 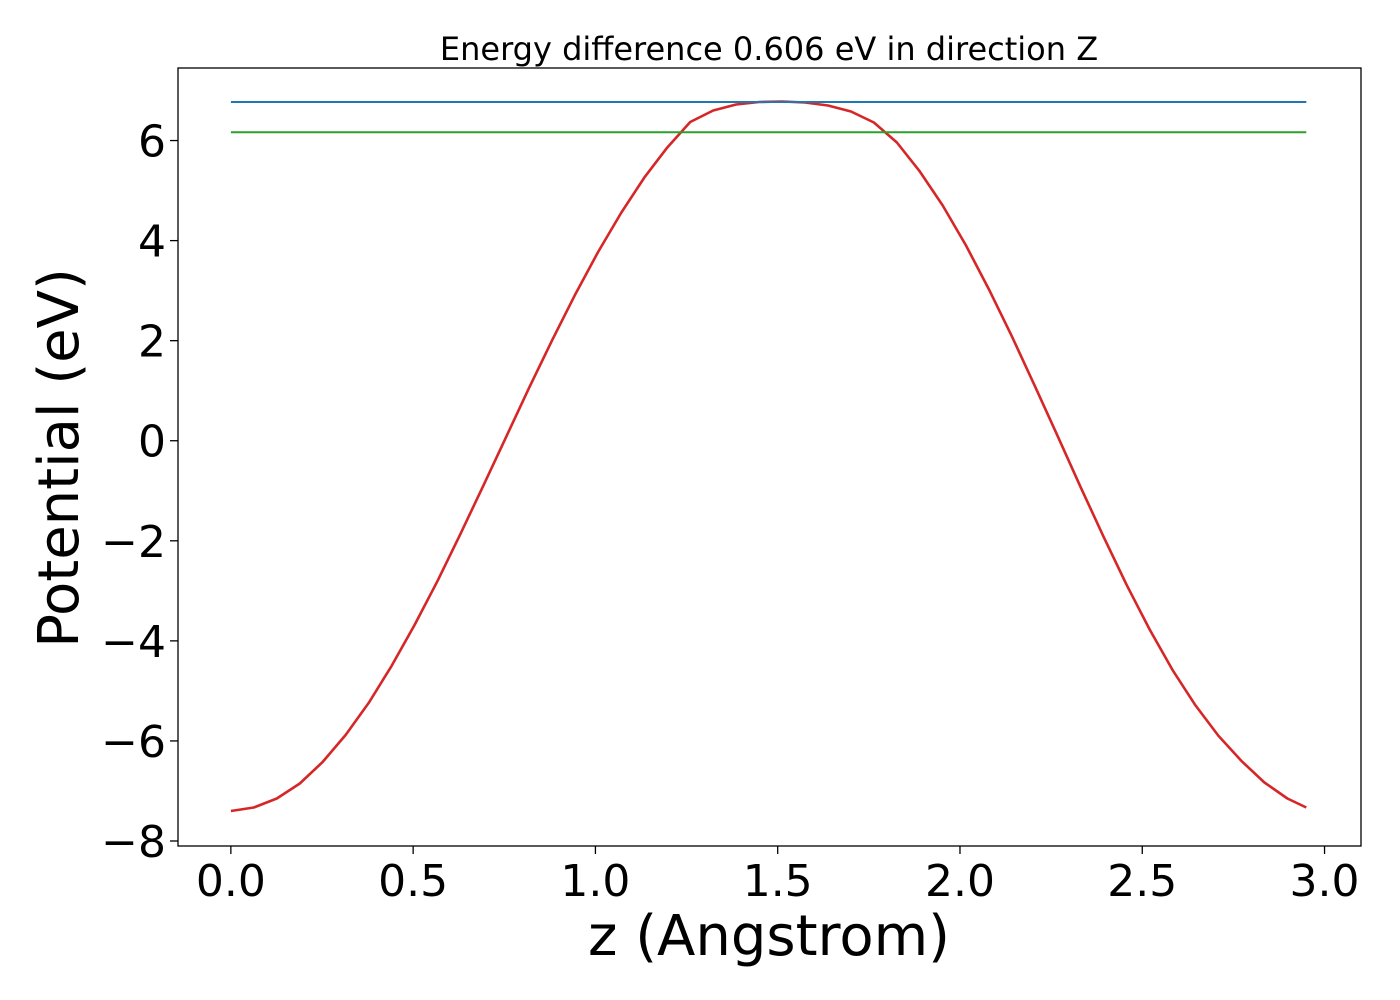 I want to click on x-tick-label: 2.0, so click(x=960, y=881).